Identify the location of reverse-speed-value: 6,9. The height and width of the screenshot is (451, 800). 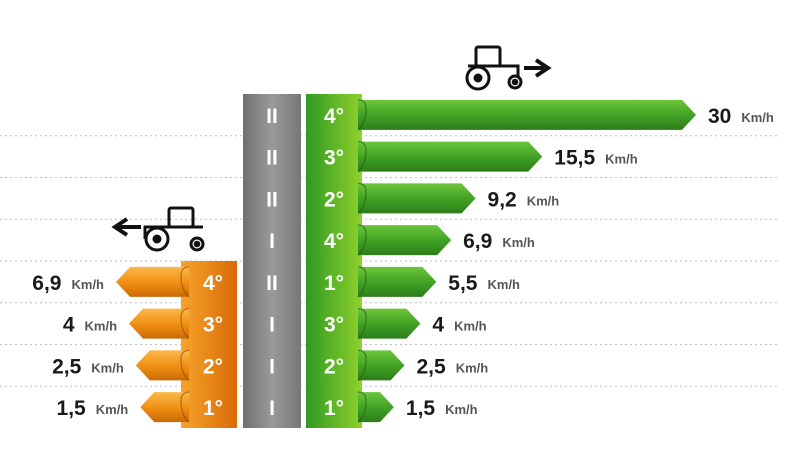
(46, 283).